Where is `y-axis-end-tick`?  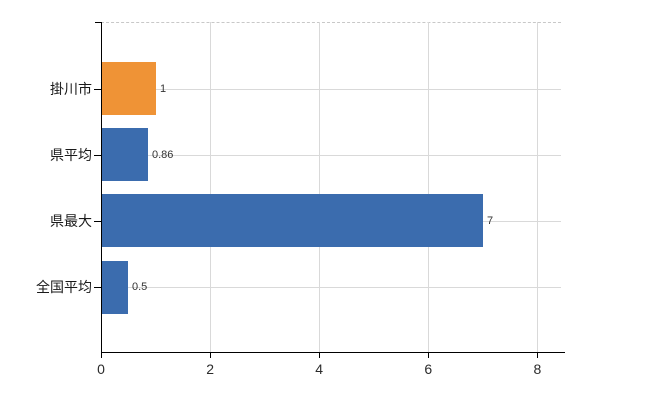
y-axis-end-tick is located at coordinates (98, 22).